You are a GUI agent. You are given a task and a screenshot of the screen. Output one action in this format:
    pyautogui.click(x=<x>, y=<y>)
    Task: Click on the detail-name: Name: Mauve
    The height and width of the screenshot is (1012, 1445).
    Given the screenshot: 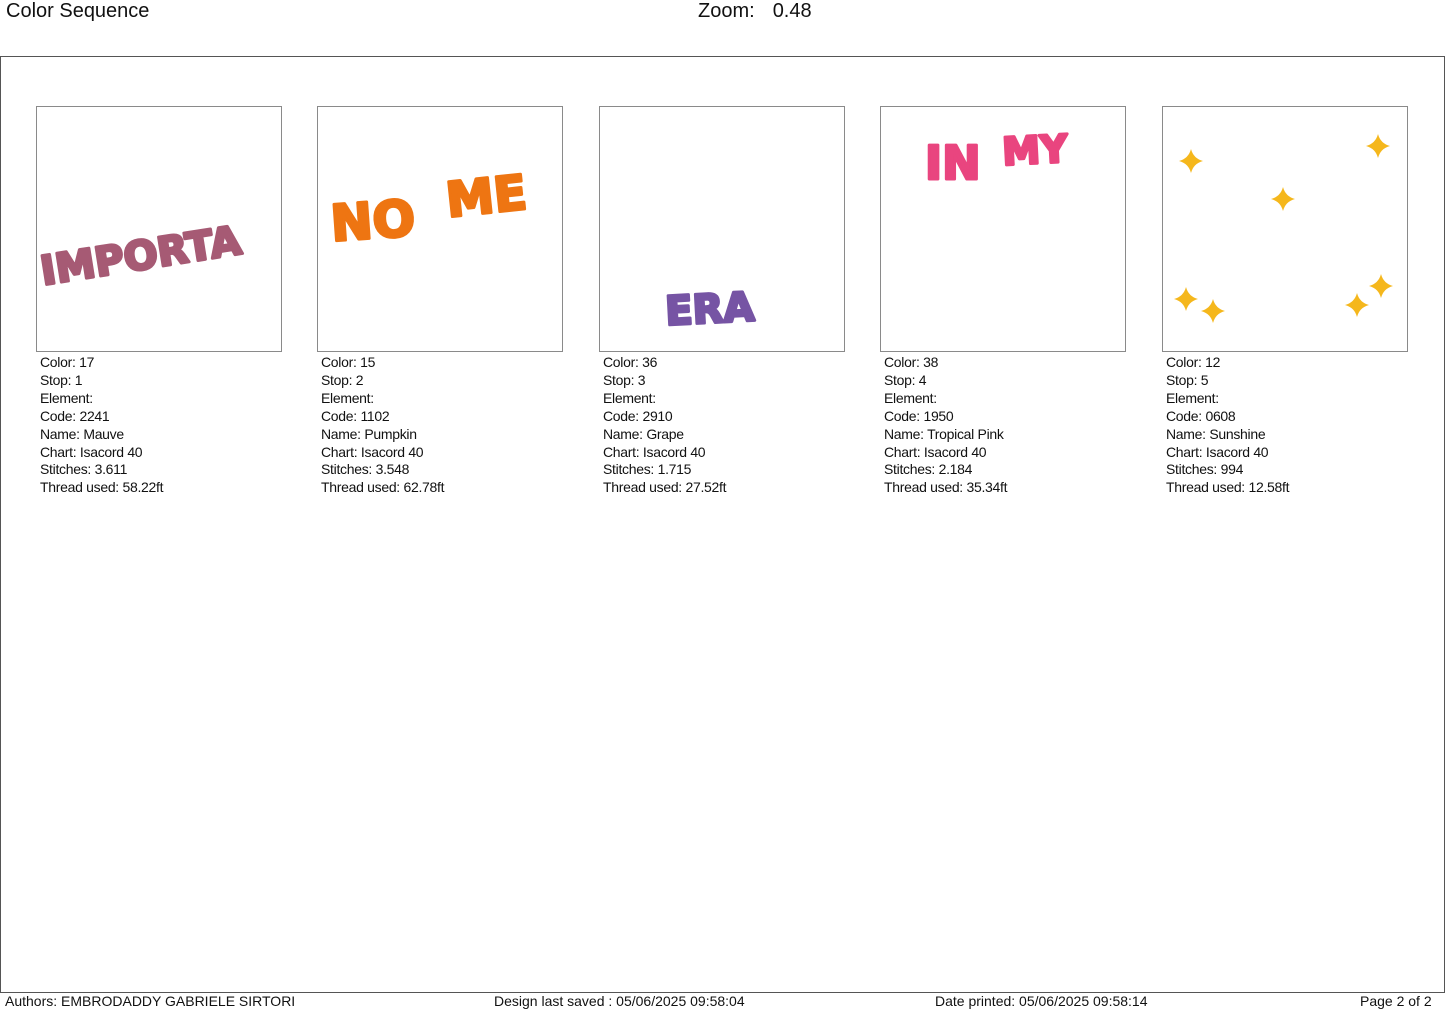 What is the action you would take?
    pyautogui.click(x=161, y=435)
    